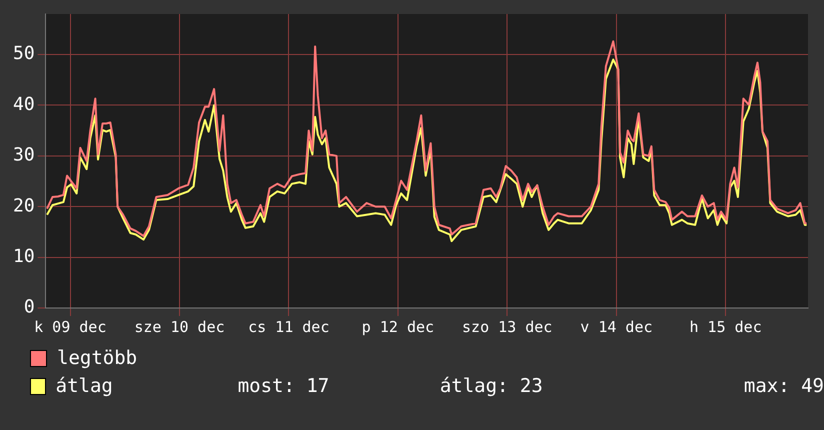  Describe the element at coordinates (616, 327) in the screenshot. I see `x-tick-label: v 14 dec` at that location.